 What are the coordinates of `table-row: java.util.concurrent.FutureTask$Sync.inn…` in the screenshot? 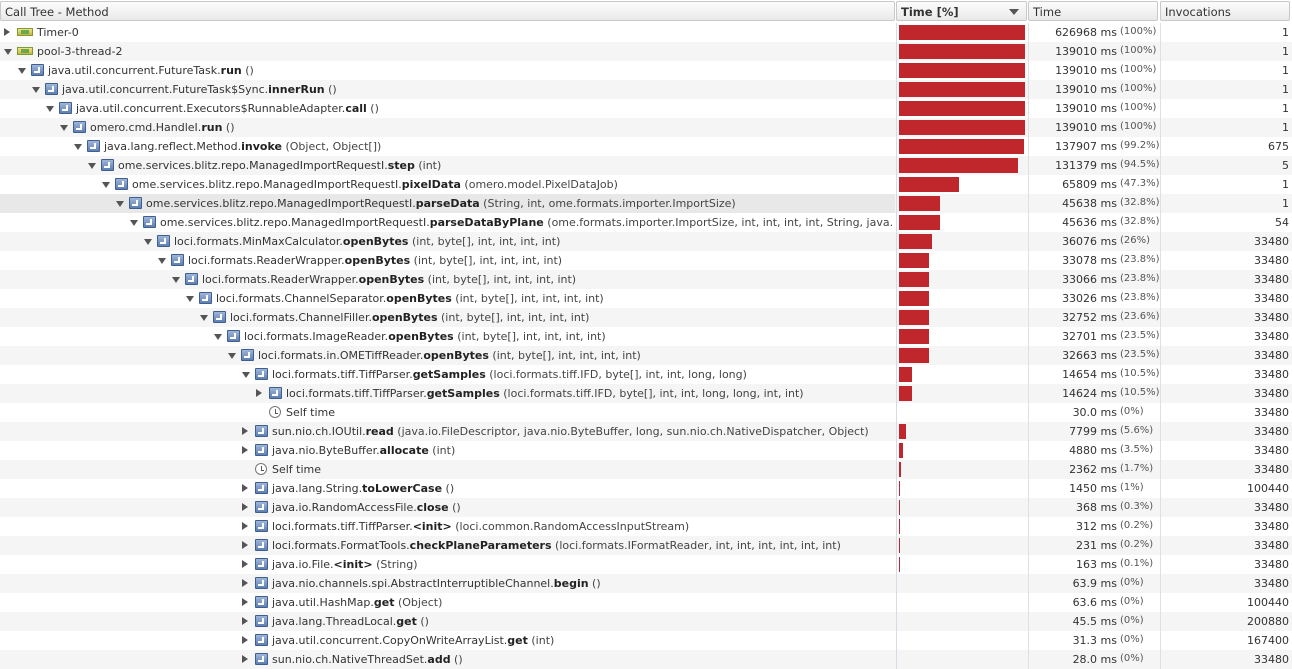 It's located at (646, 89).